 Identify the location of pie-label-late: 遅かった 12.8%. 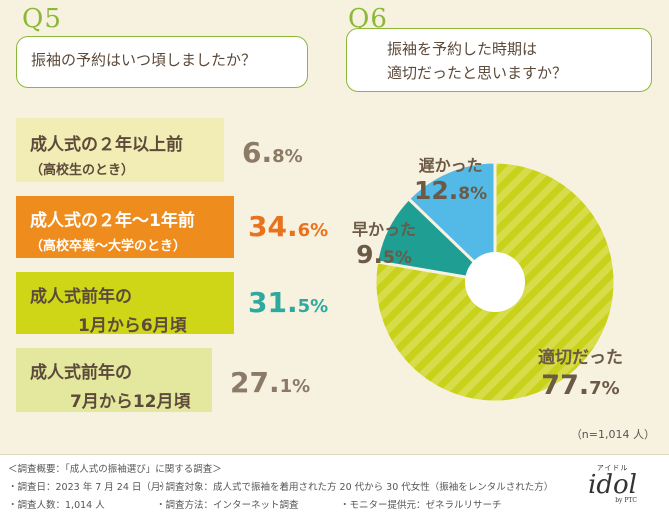
(450, 178).